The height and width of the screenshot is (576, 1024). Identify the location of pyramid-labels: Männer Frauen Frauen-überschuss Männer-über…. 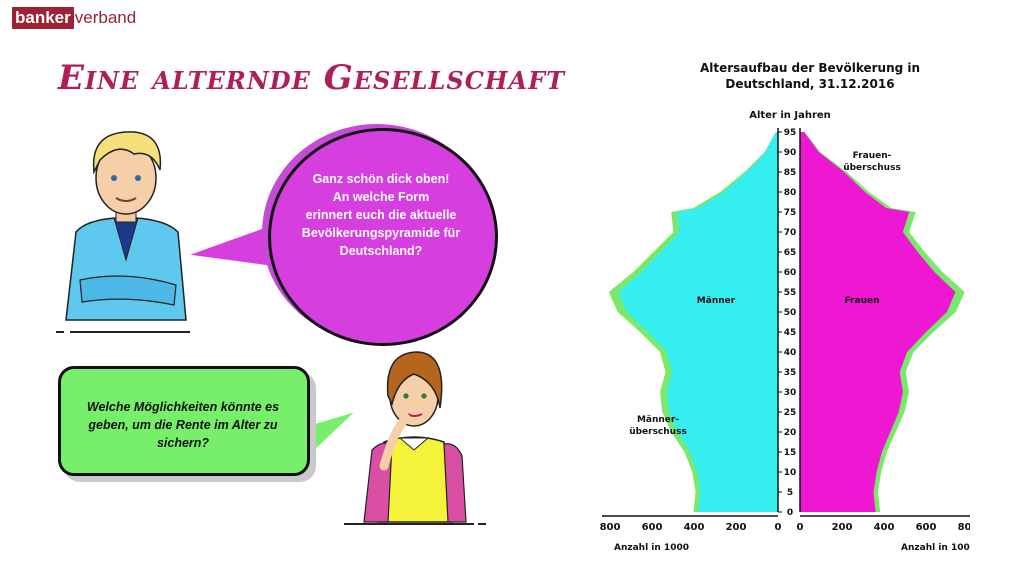
(765, 294).